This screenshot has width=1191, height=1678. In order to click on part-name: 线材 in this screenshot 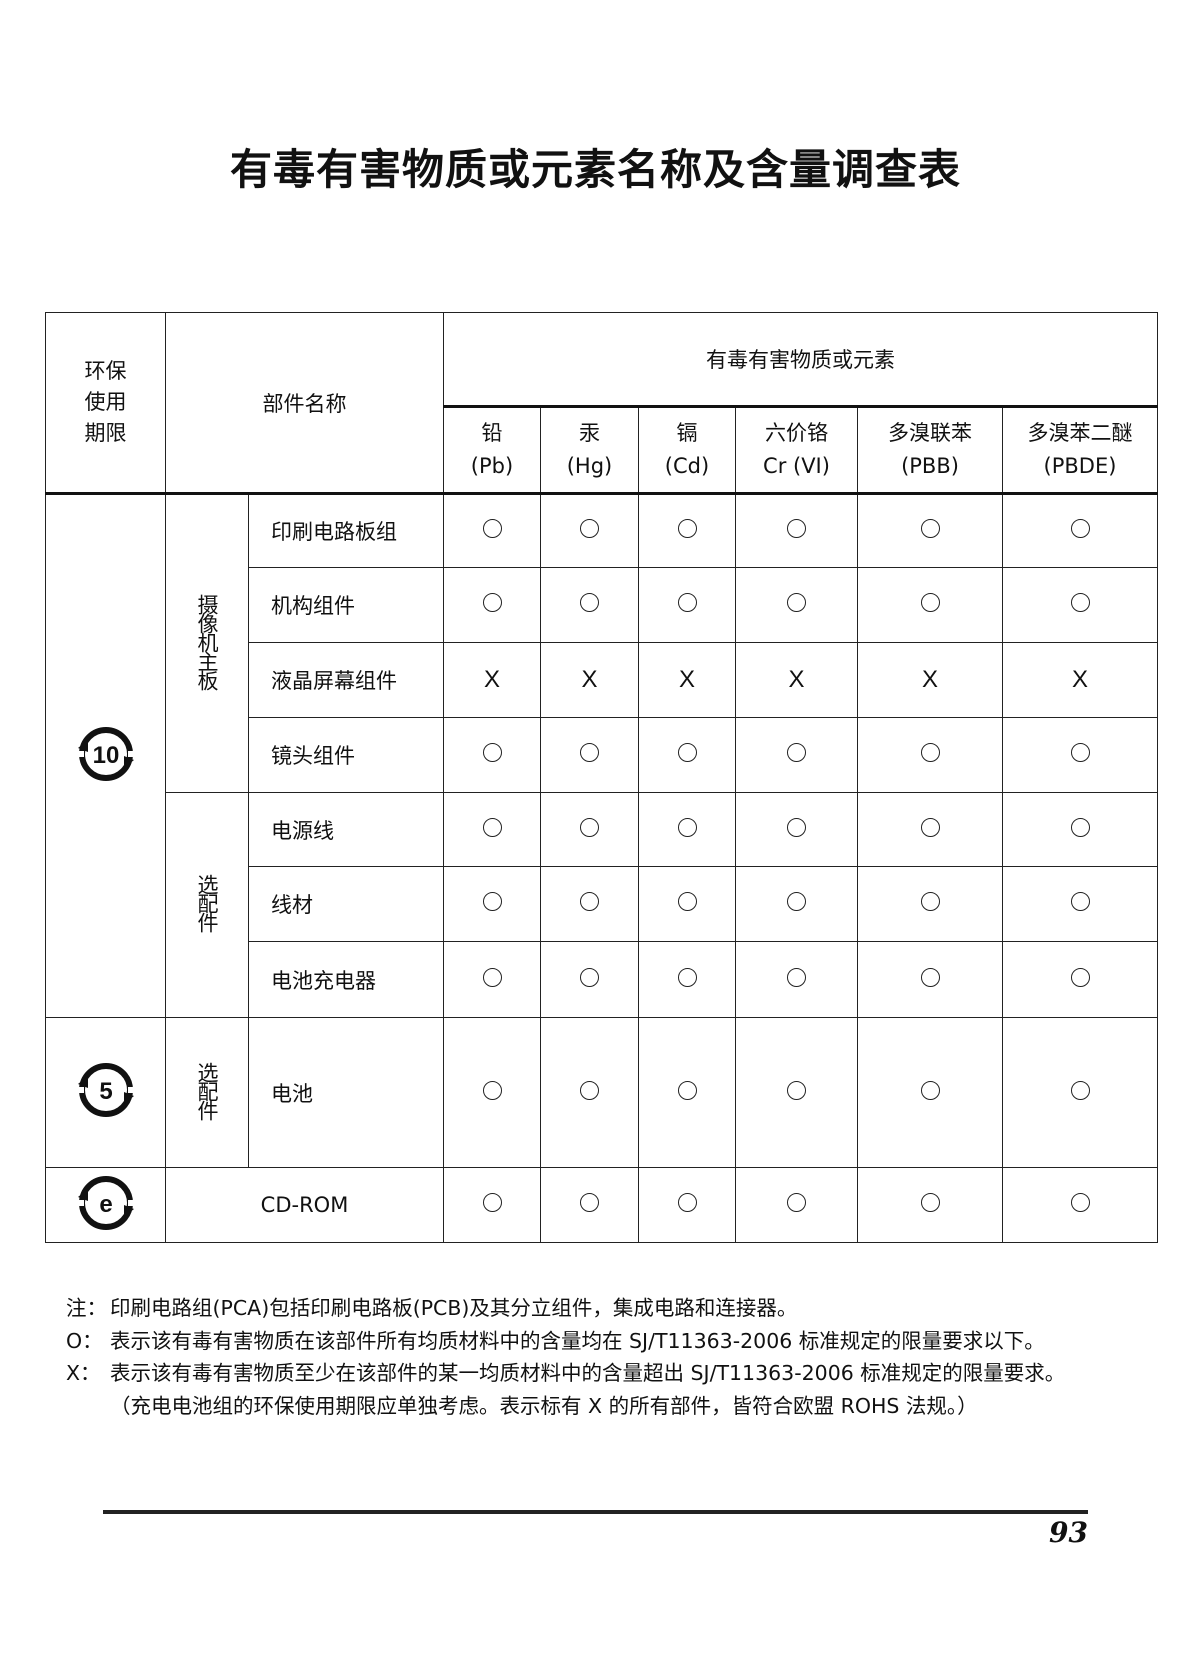, I will do `click(292, 905)`.